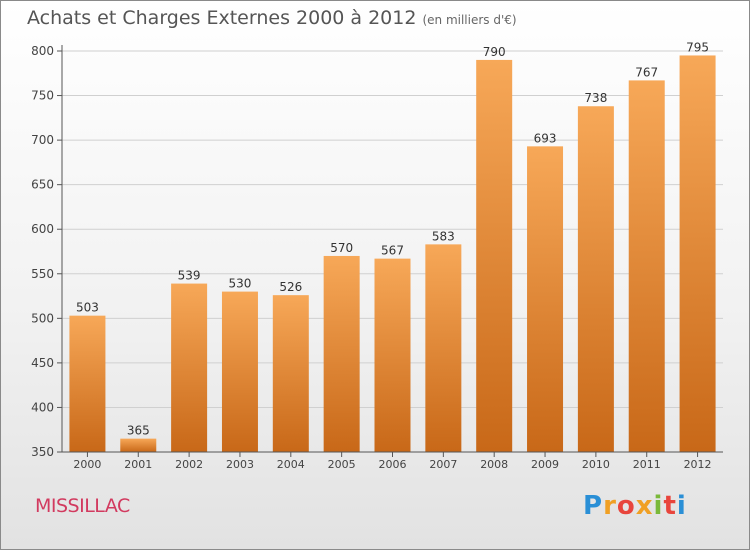 The image size is (750, 550). I want to click on x-tick-label: 2010, so click(596, 464).